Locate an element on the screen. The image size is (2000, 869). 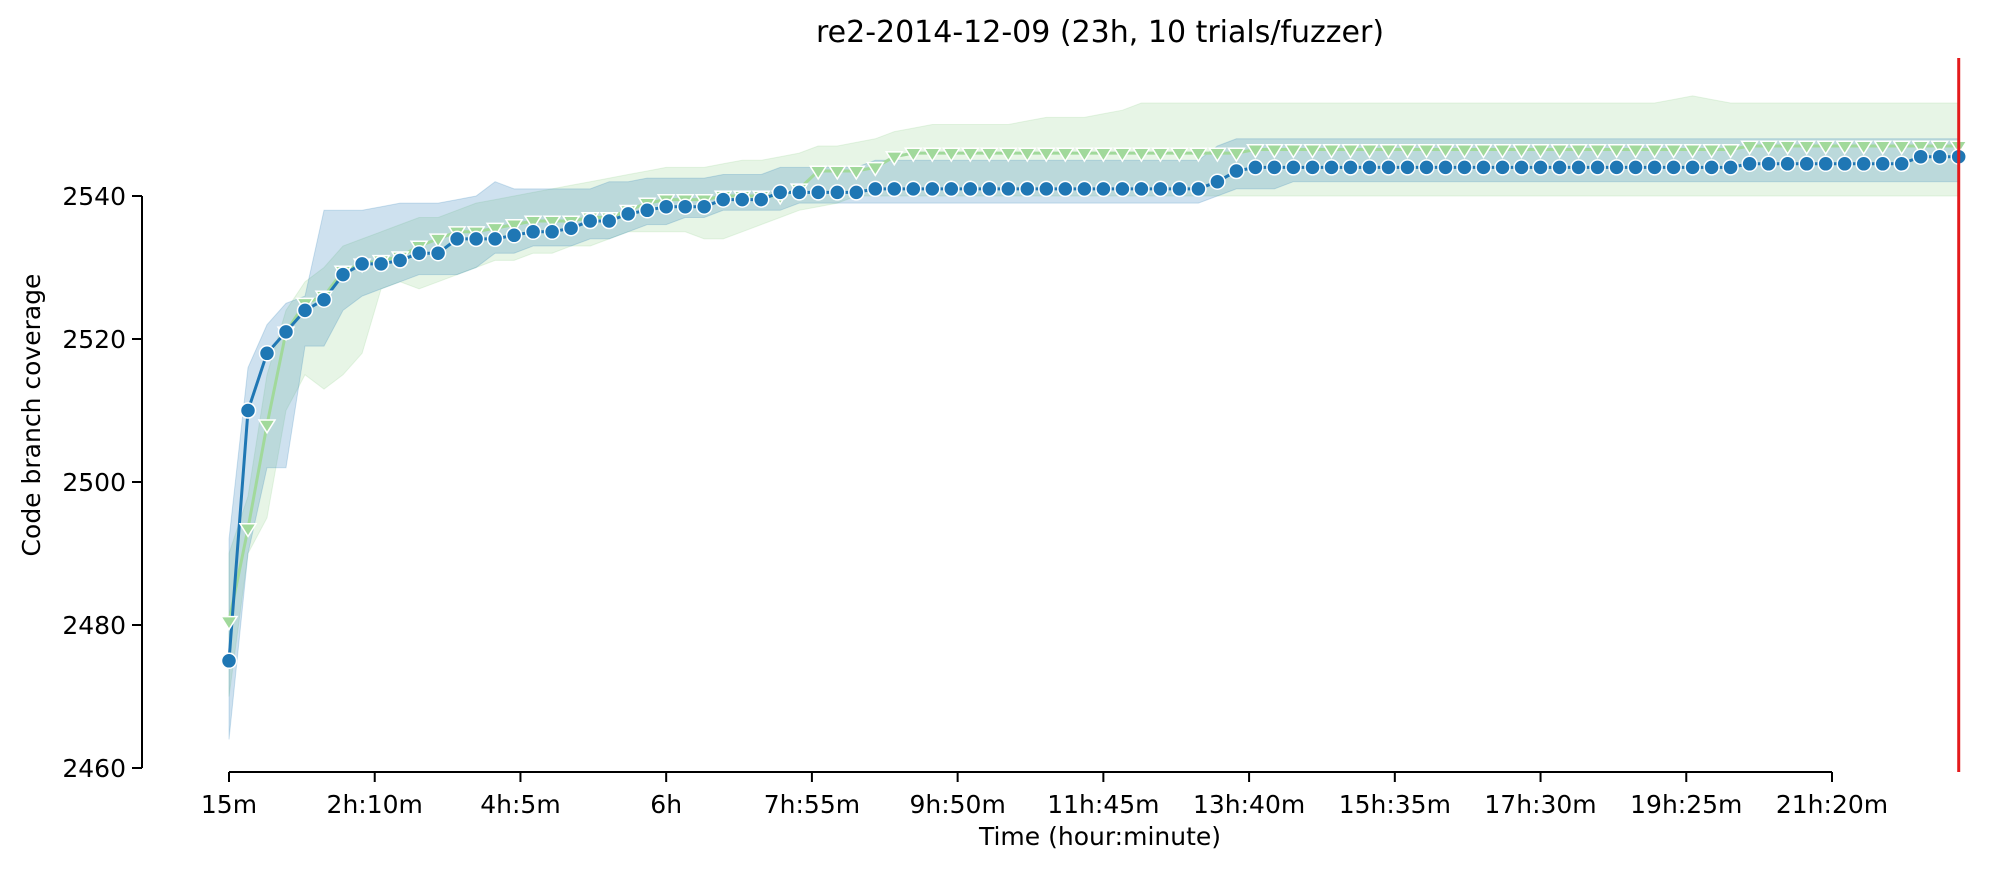
x-tick-label: 4h:5m is located at coordinates (520, 804).